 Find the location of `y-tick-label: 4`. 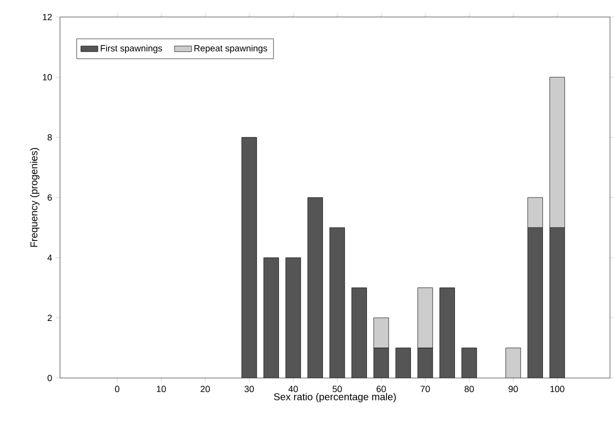

y-tick-label: 4 is located at coordinates (49, 257).